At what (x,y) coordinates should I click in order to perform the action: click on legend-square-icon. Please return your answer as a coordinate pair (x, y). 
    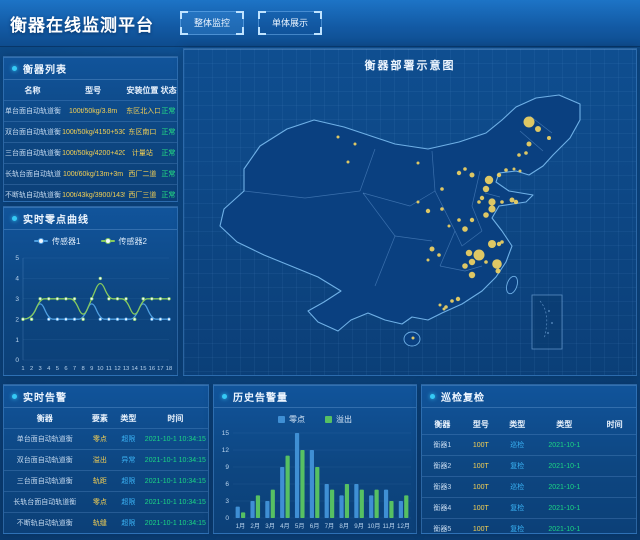
    Looking at the image, I should click on (281, 419).